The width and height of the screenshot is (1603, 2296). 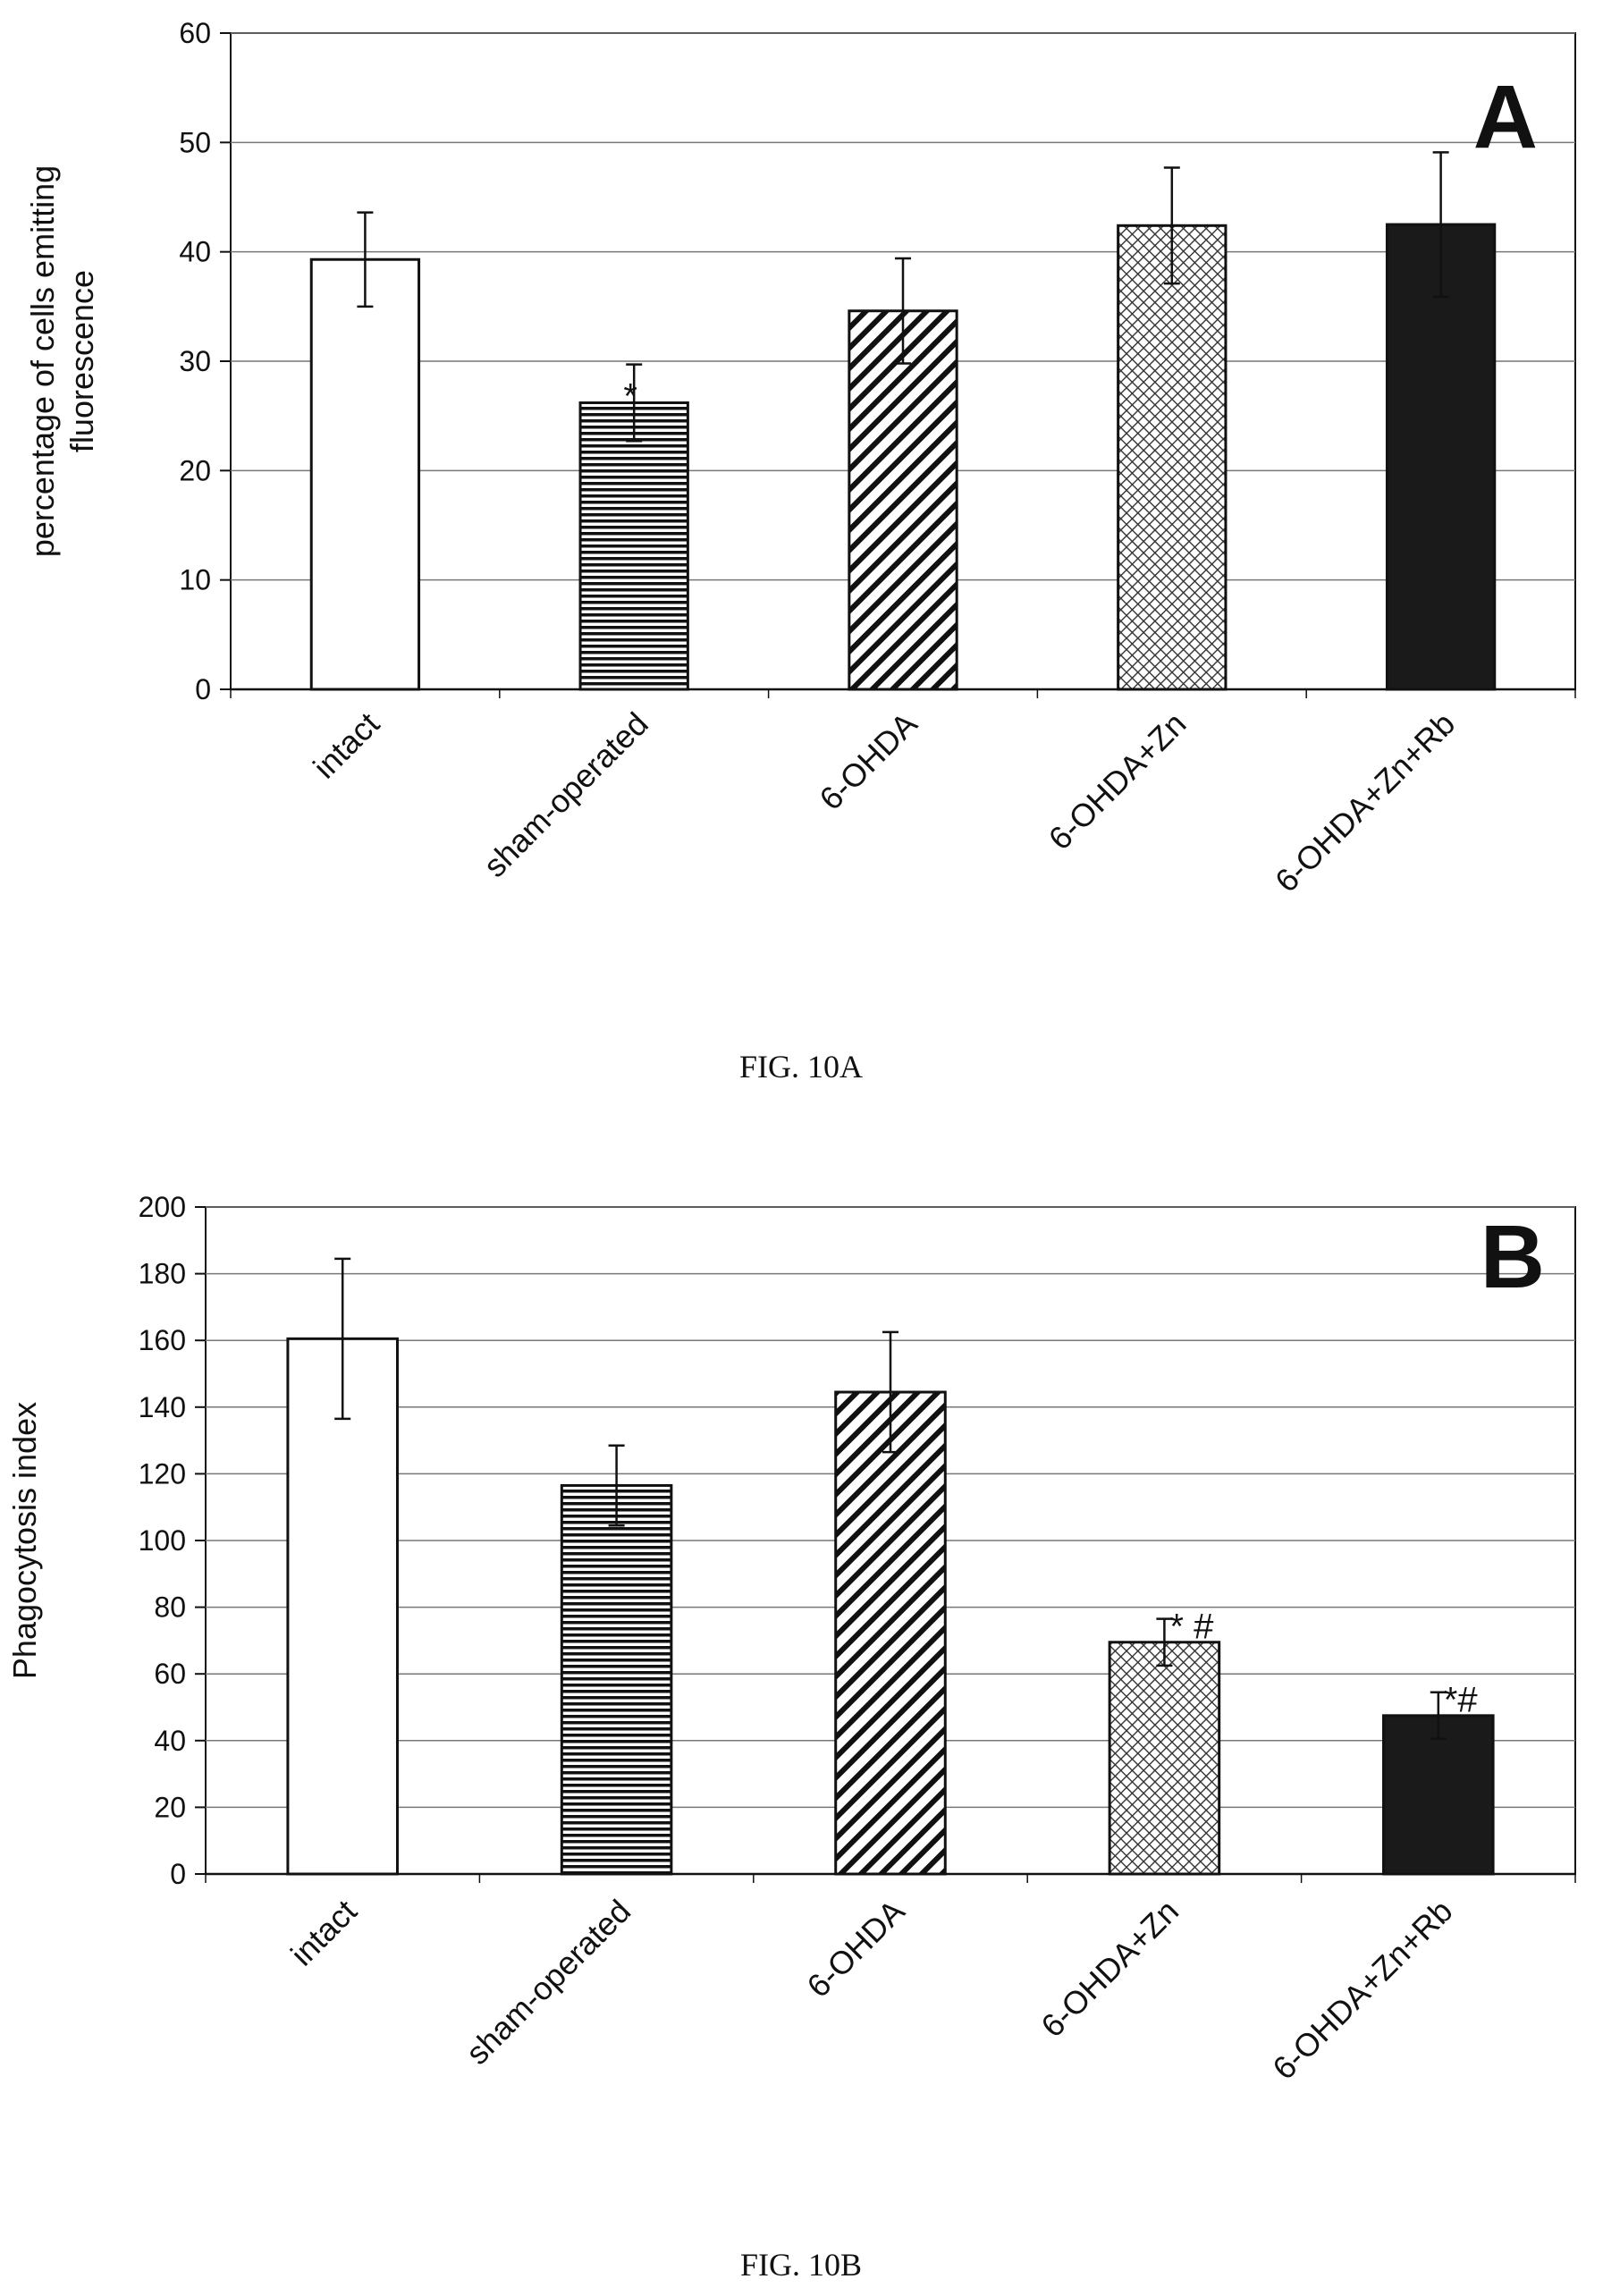 What do you see at coordinates (163, 1407) in the screenshot?
I see `y-tick-label: 140` at bounding box center [163, 1407].